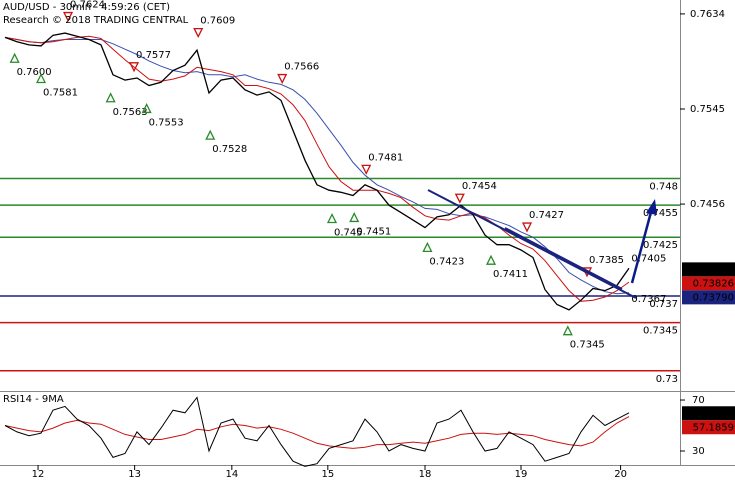 The height and width of the screenshot is (480, 735). I want to click on arrow-head, so click(651, 207).